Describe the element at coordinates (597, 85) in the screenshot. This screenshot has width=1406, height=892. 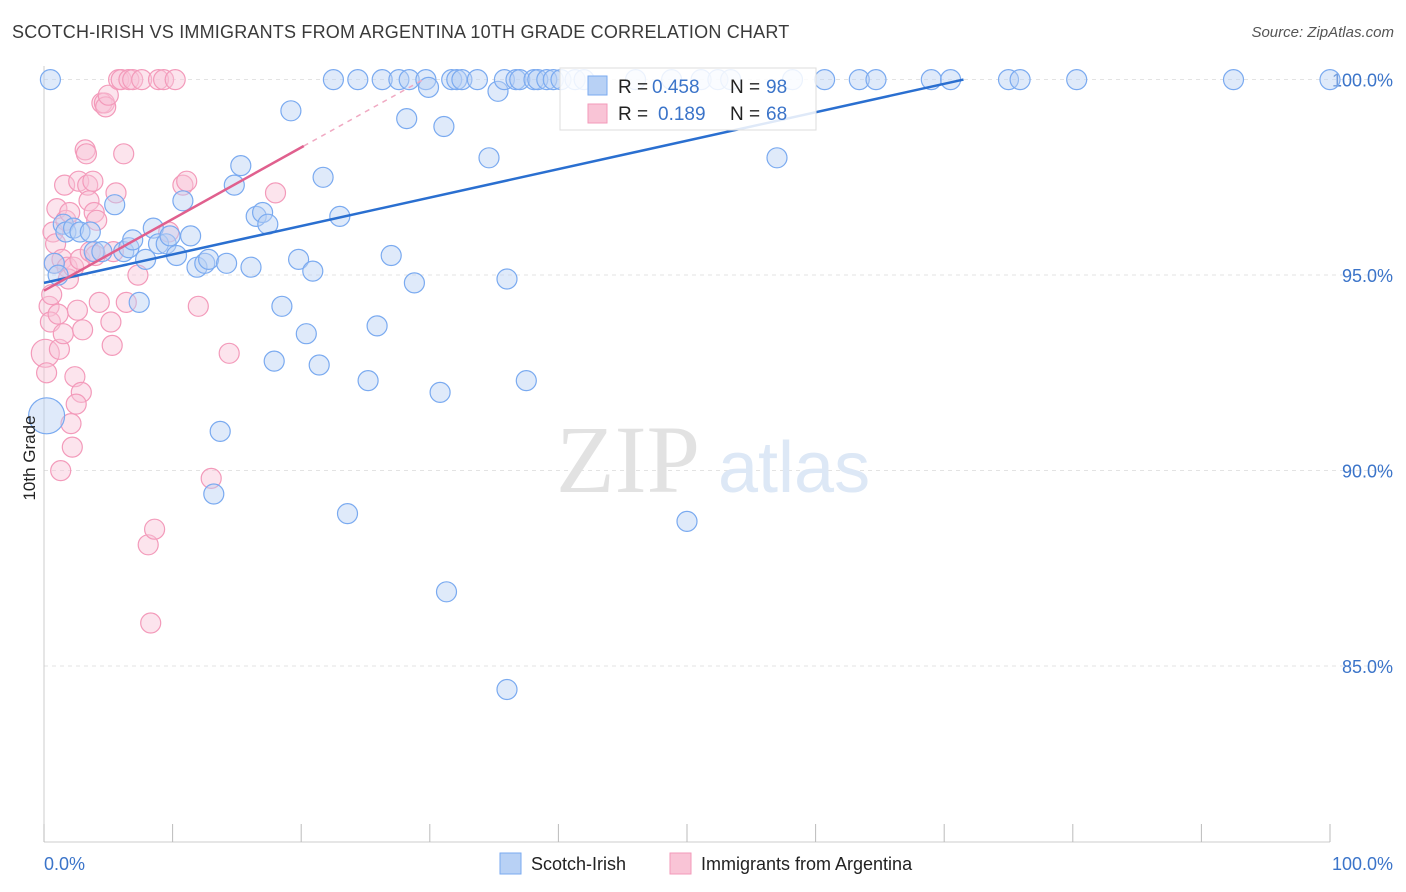
I see `legend-swatch-blue` at that location.